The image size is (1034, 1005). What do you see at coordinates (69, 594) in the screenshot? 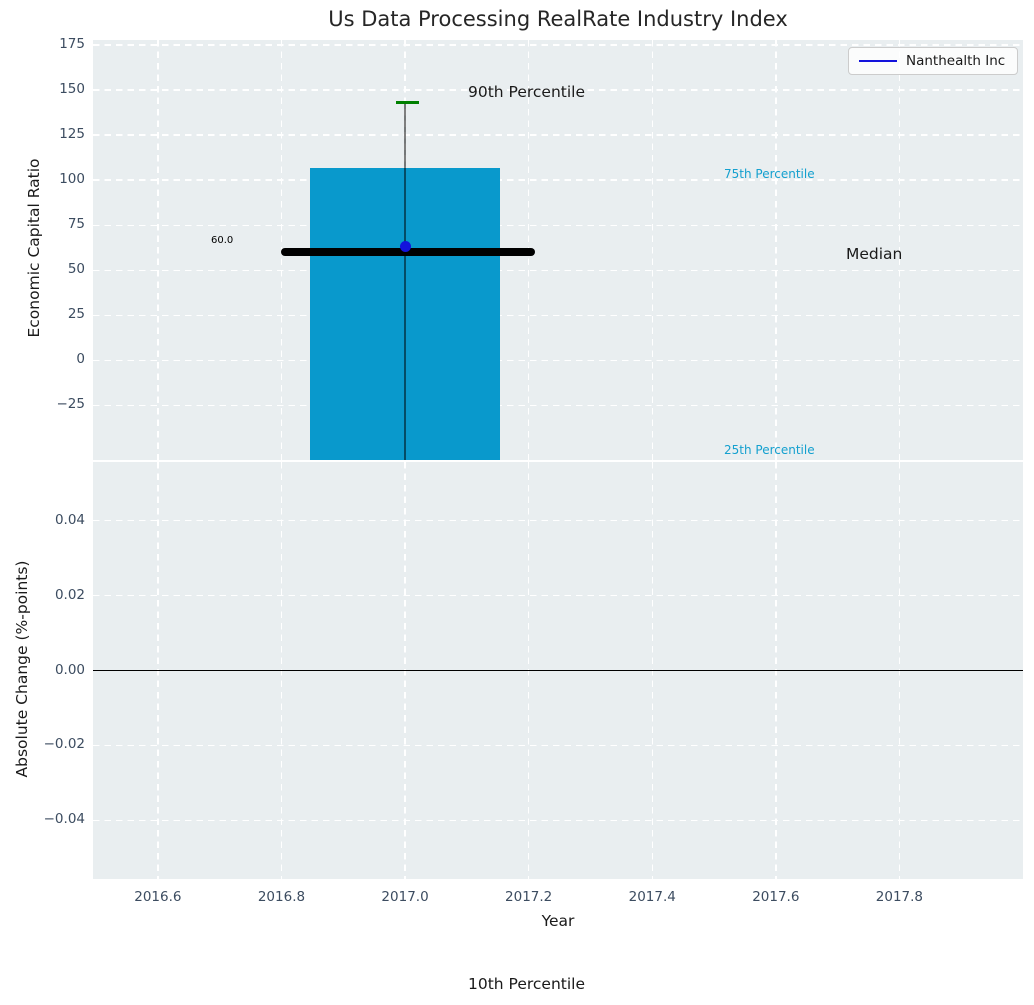
I see `y-tick-label: 0.02` at bounding box center [69, 594].